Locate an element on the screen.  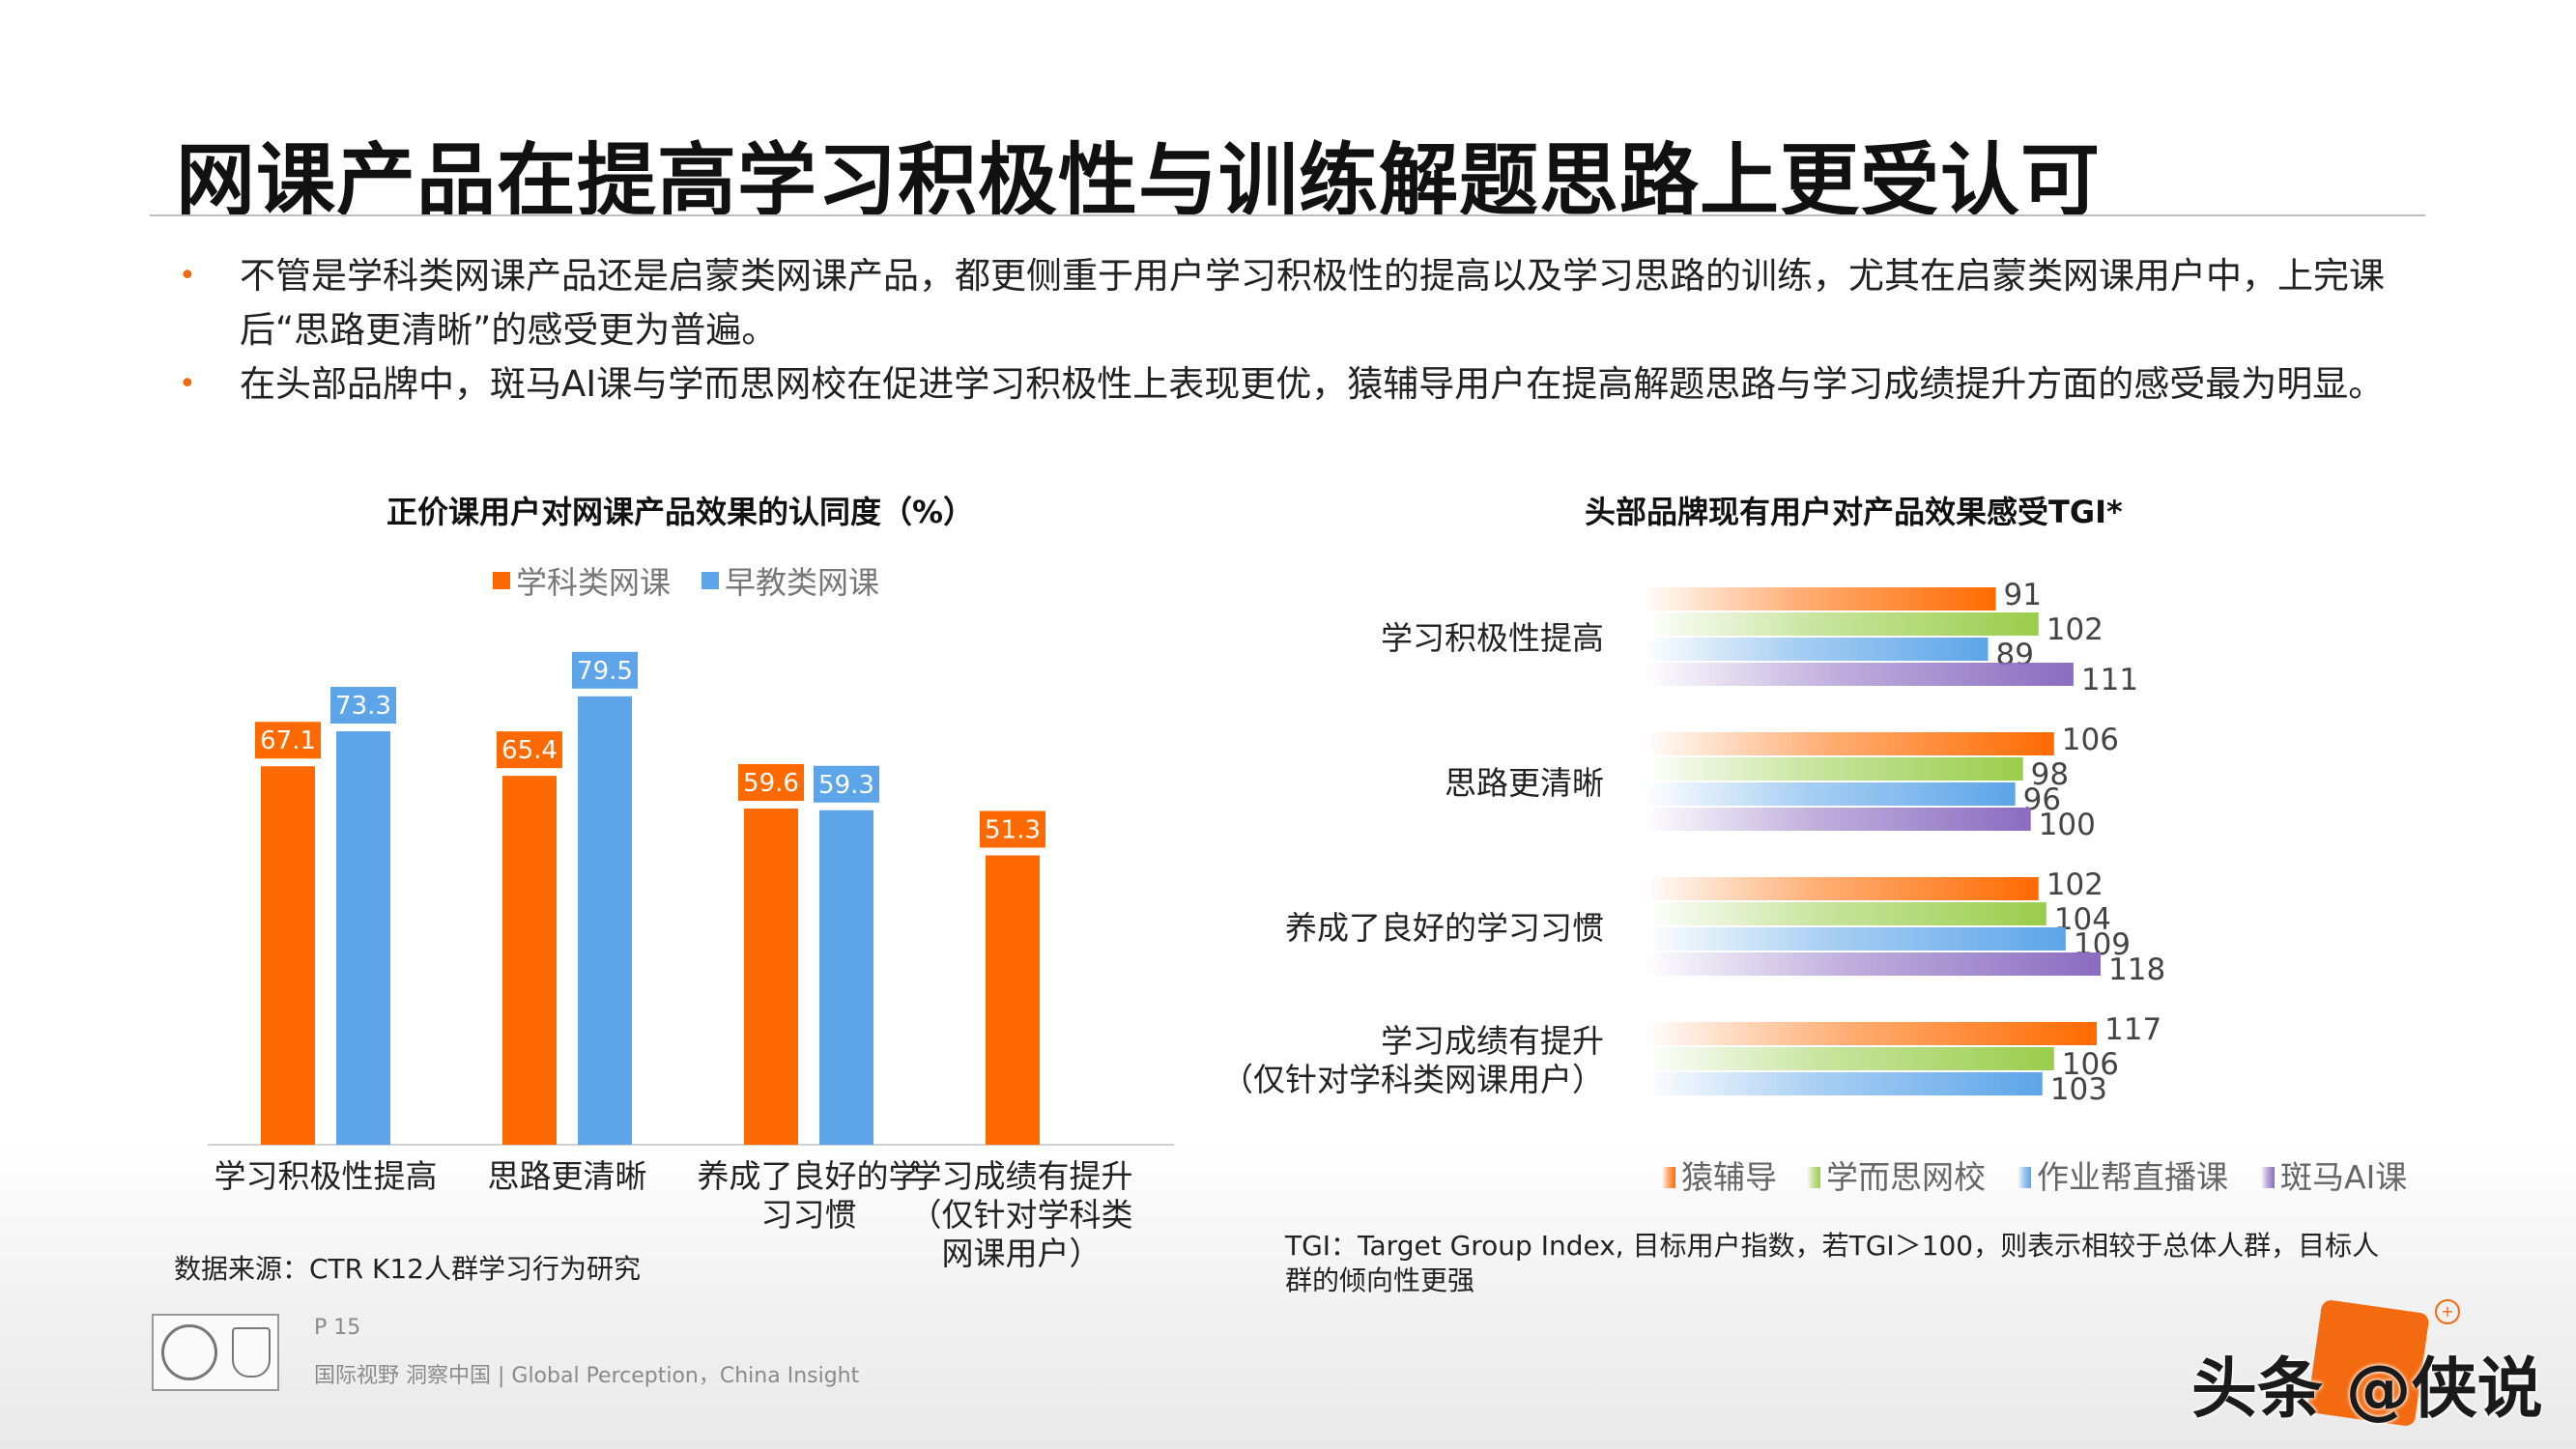
category-label: 养成了良好的学 is located at coordinates (810, 1176).